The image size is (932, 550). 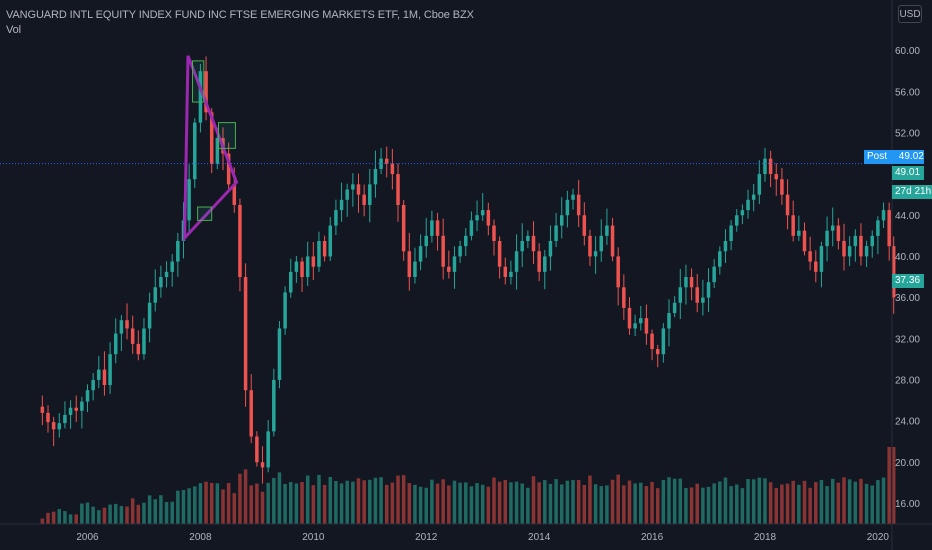 What do you see at coordinates (466, 533) in the screenshot?
I see `time-axis: 2006 2008 2010 2012 2014 2016 2018 2020` at bounding box center [466, 533].